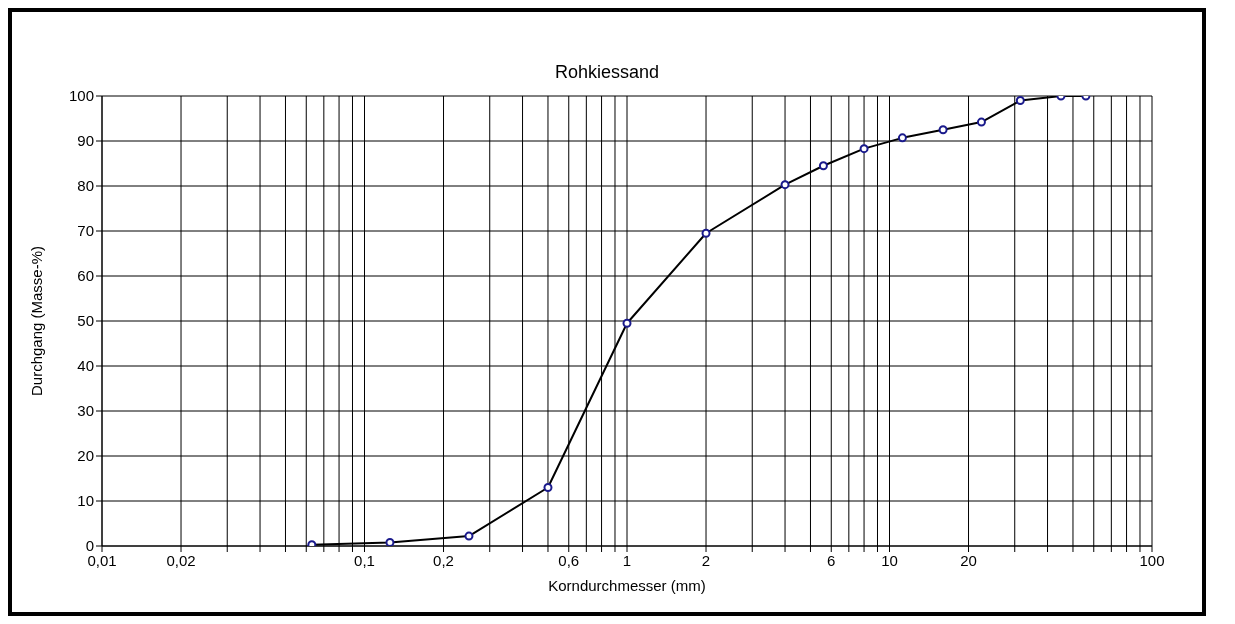 The width and height of the screenshot is (1235, 624). What do you see at coordinates (831, 560) in the screenshot?
I see `x-tick-label: 6` at bounding box center [831, 560].